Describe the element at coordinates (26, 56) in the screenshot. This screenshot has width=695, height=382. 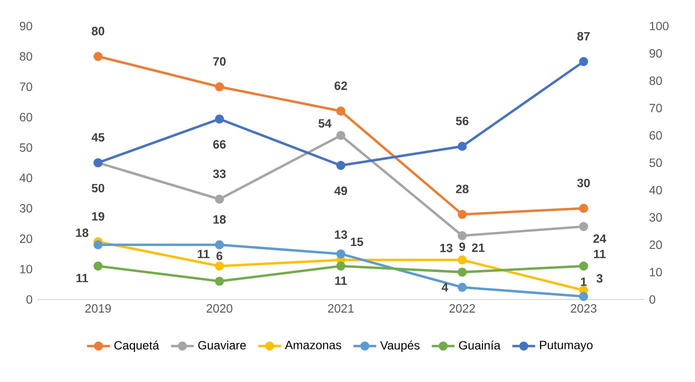
I see `y-tick-label: 80` at that location.